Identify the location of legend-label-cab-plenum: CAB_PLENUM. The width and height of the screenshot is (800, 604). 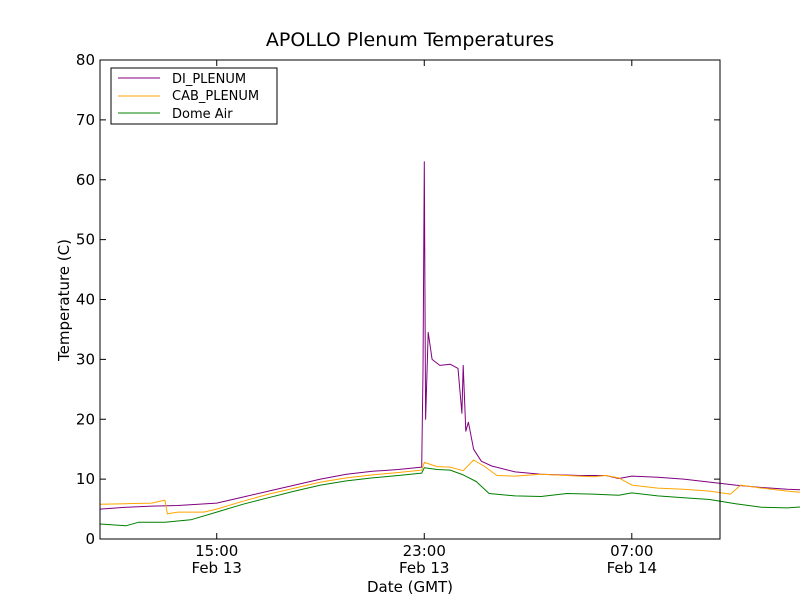
(215, 96).